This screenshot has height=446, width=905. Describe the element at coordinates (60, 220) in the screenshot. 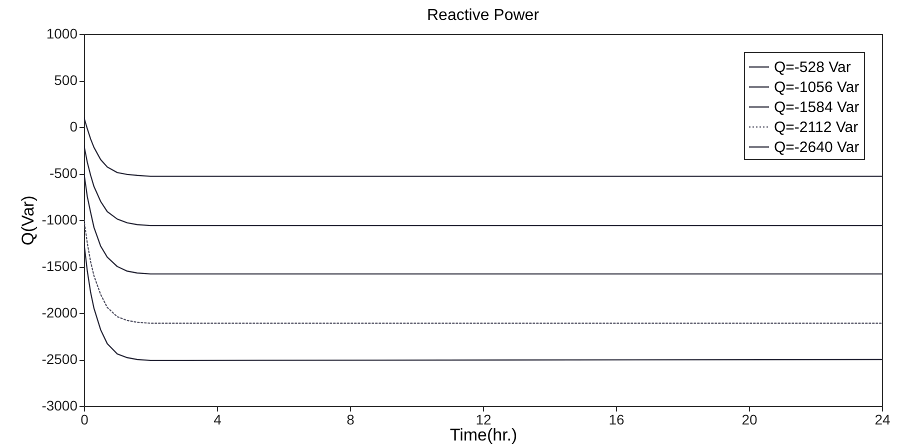

I see `y-tick-label: -1000` at that location.